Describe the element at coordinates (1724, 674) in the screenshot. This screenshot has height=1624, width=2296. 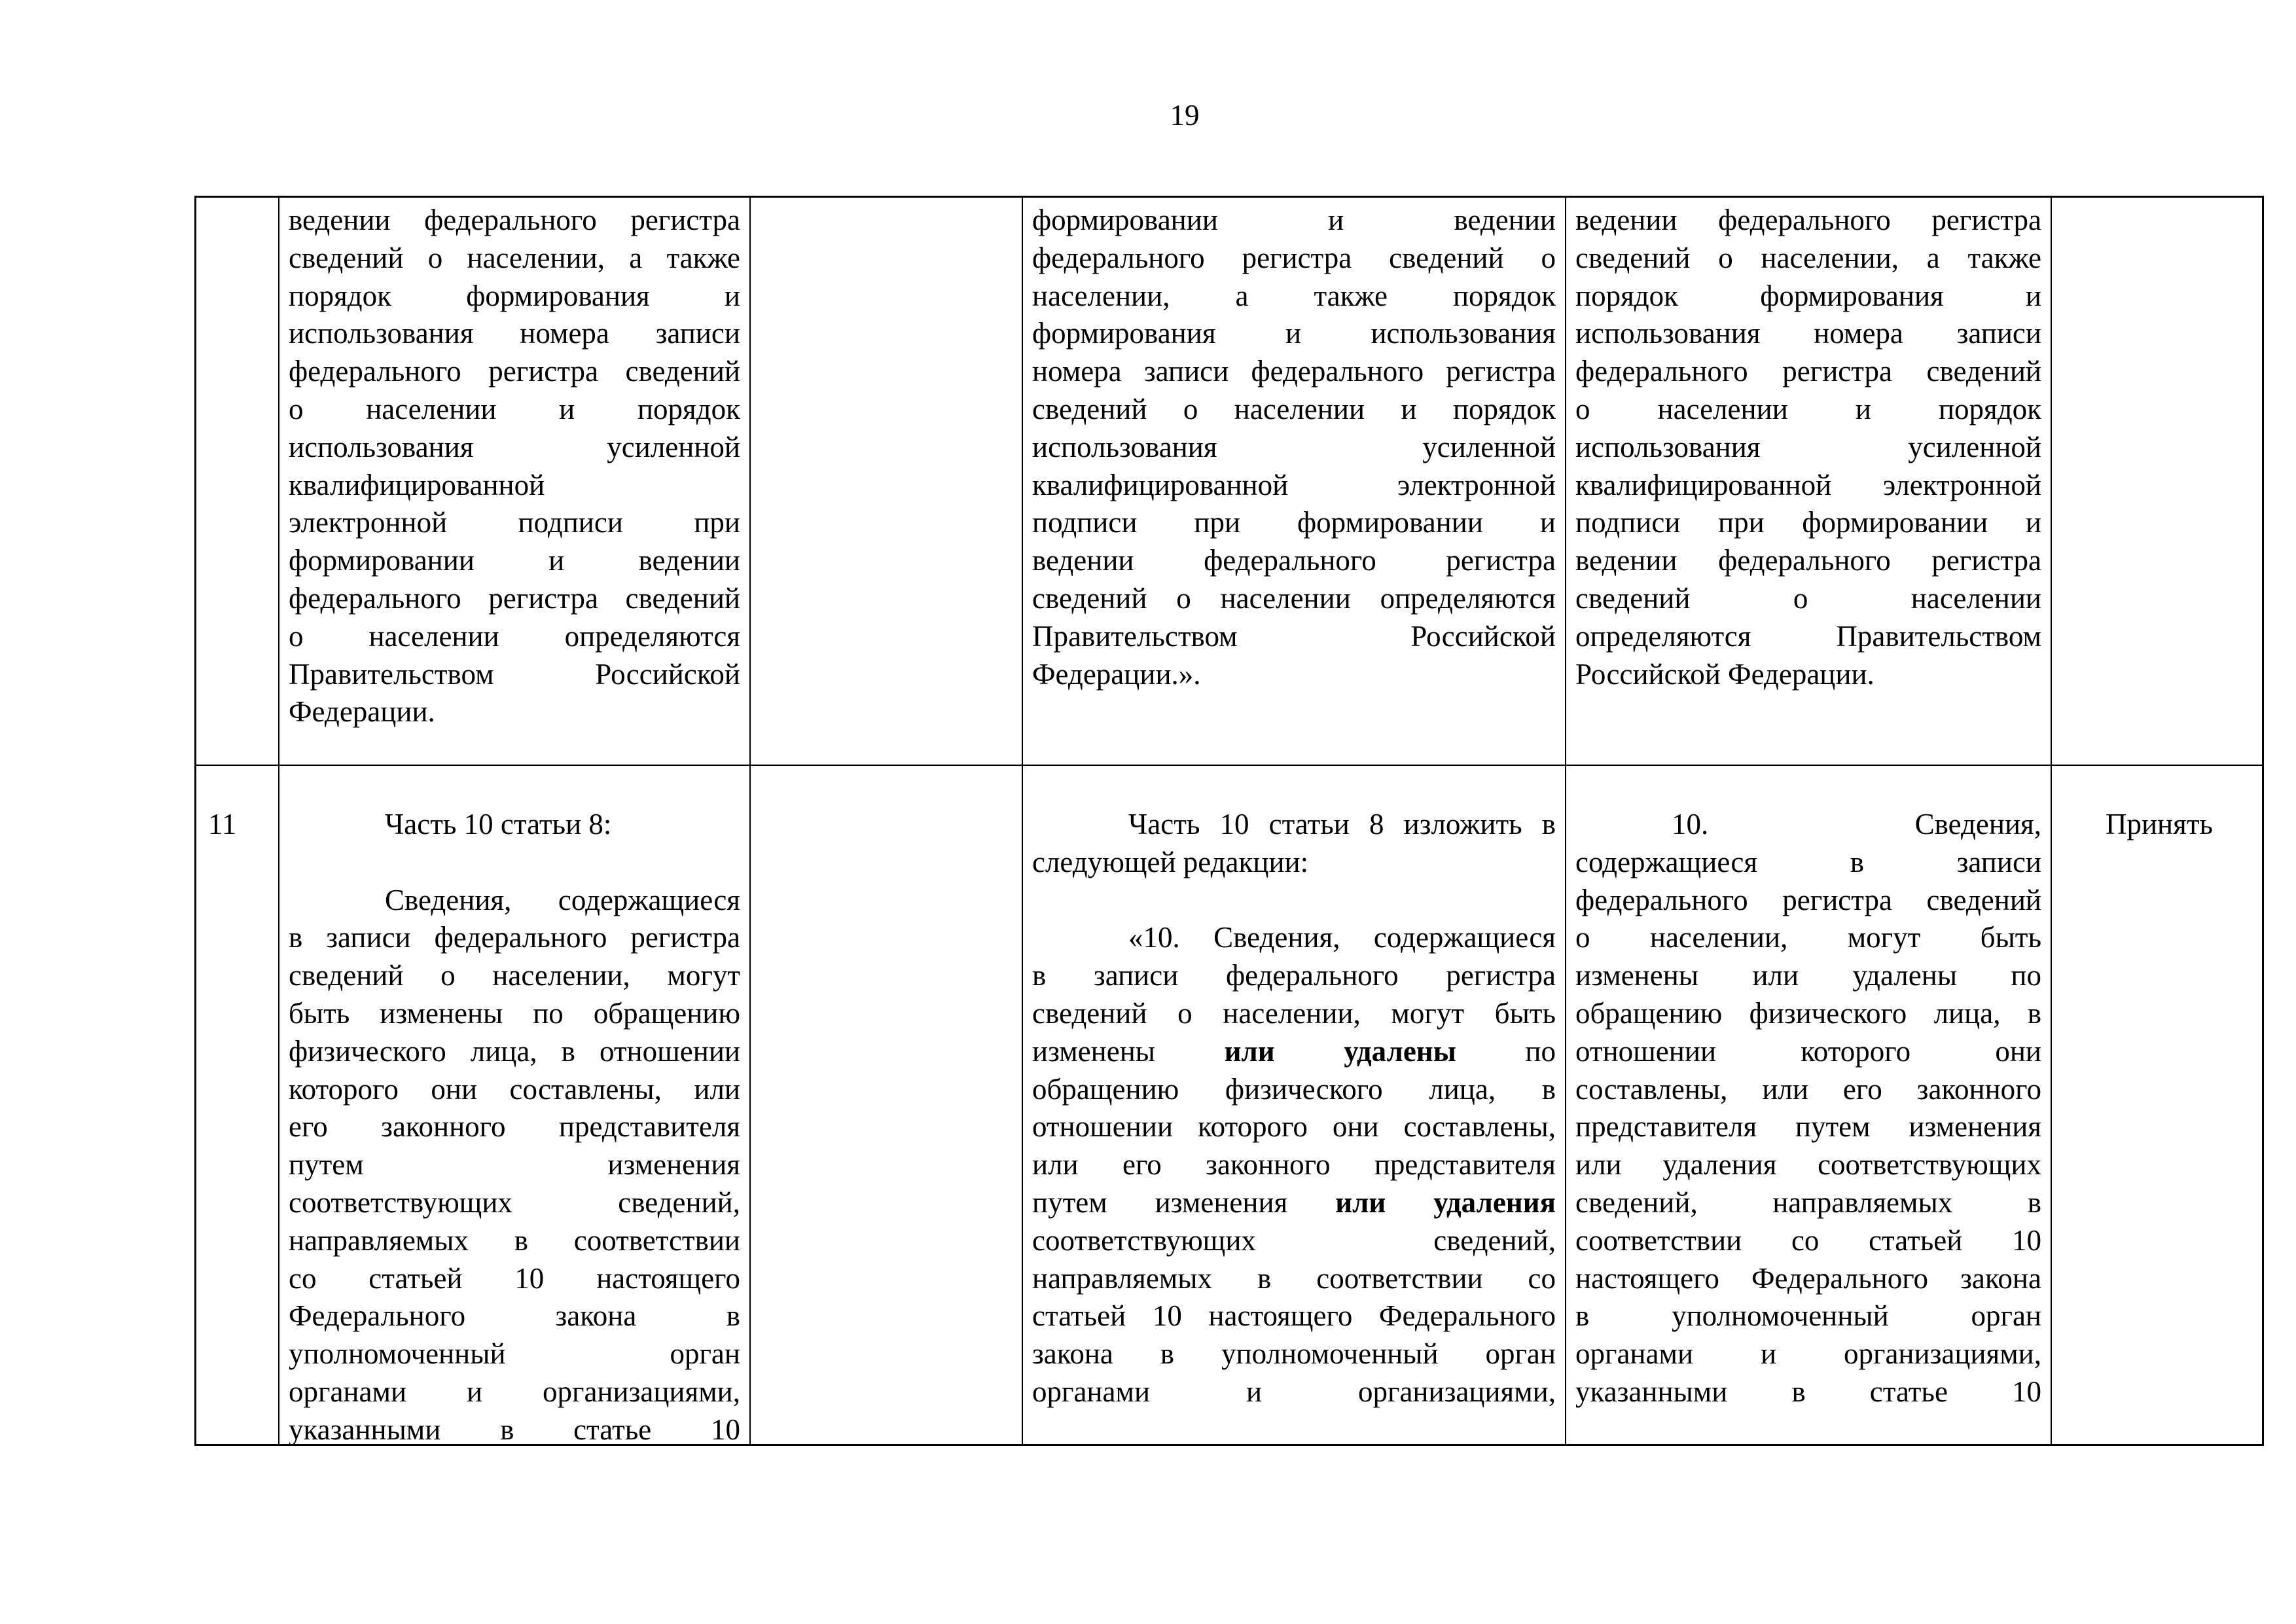
I see `text-line: Российской Федерации.` at that location.